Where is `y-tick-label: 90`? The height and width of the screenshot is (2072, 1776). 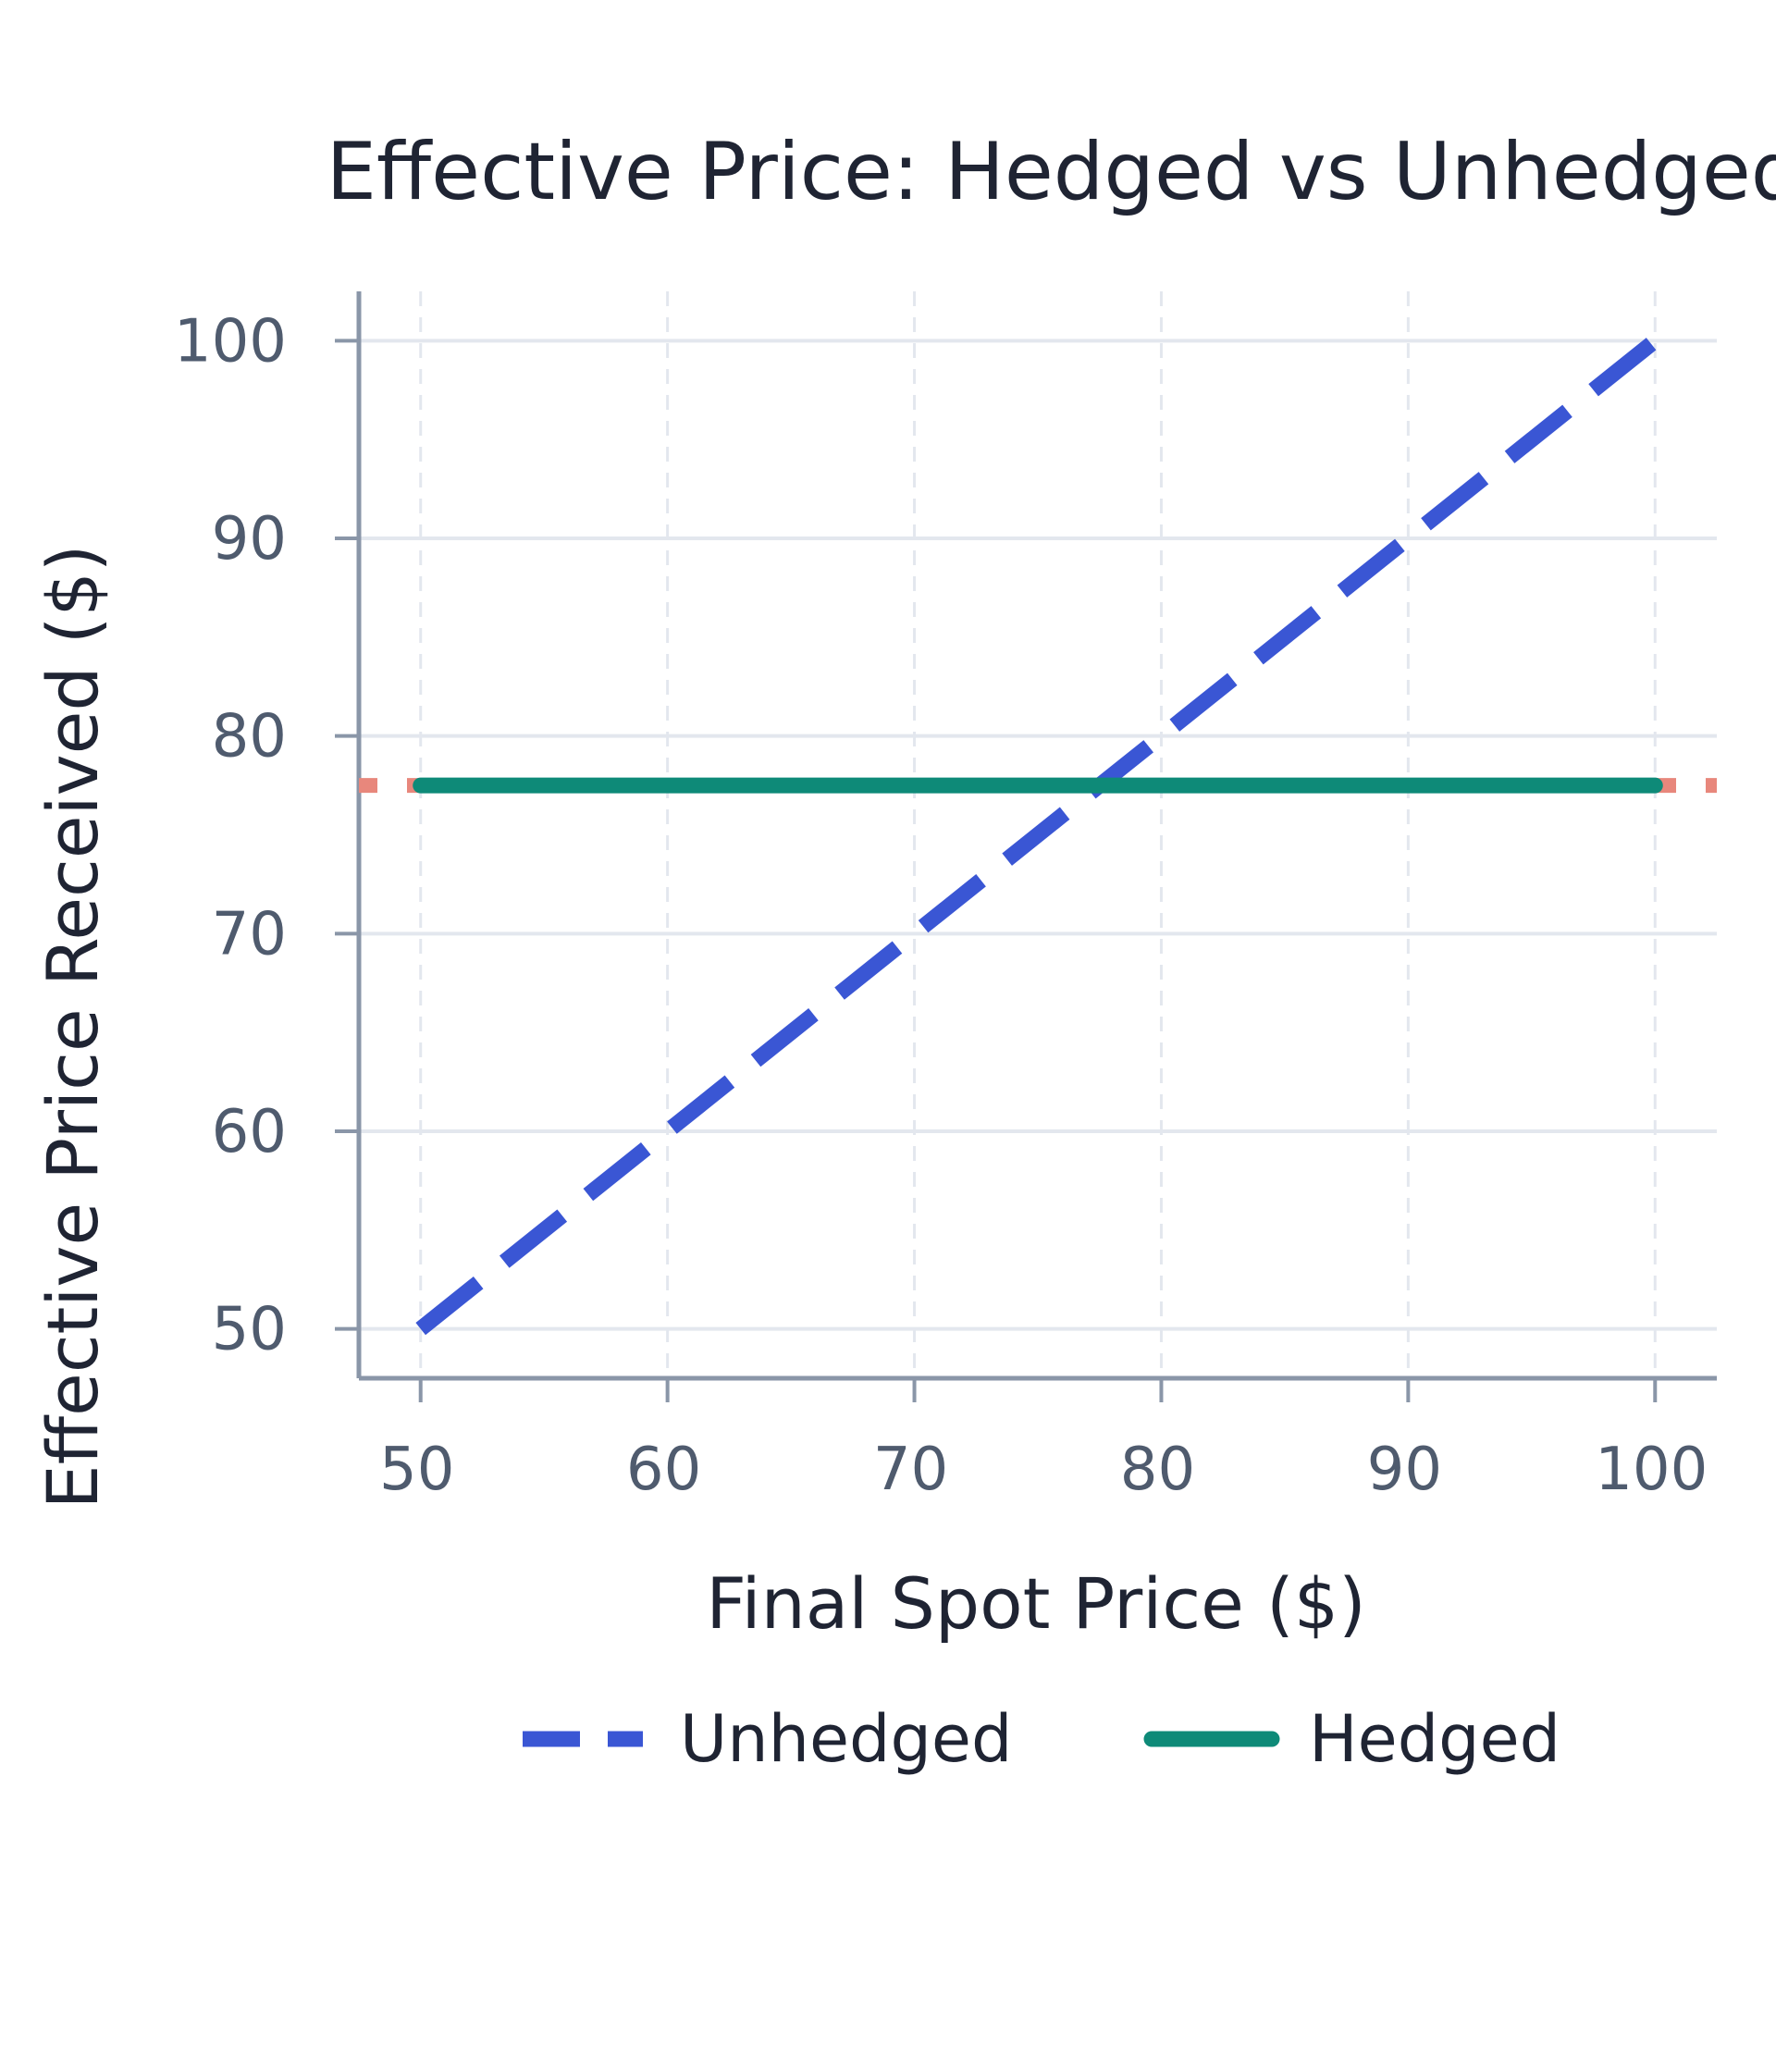
y-tick-label: 90 is located at coordinates (250, 539).